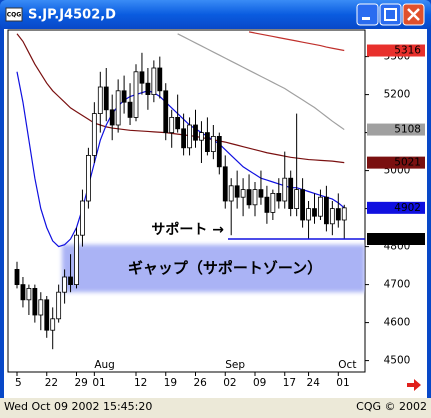 This screenshot has width=431, height=418. Describe the element at coordinates (225, 268) in the screenshot. I see `gap-zone-label: ギャップ（サポートゾーン）` at that location.